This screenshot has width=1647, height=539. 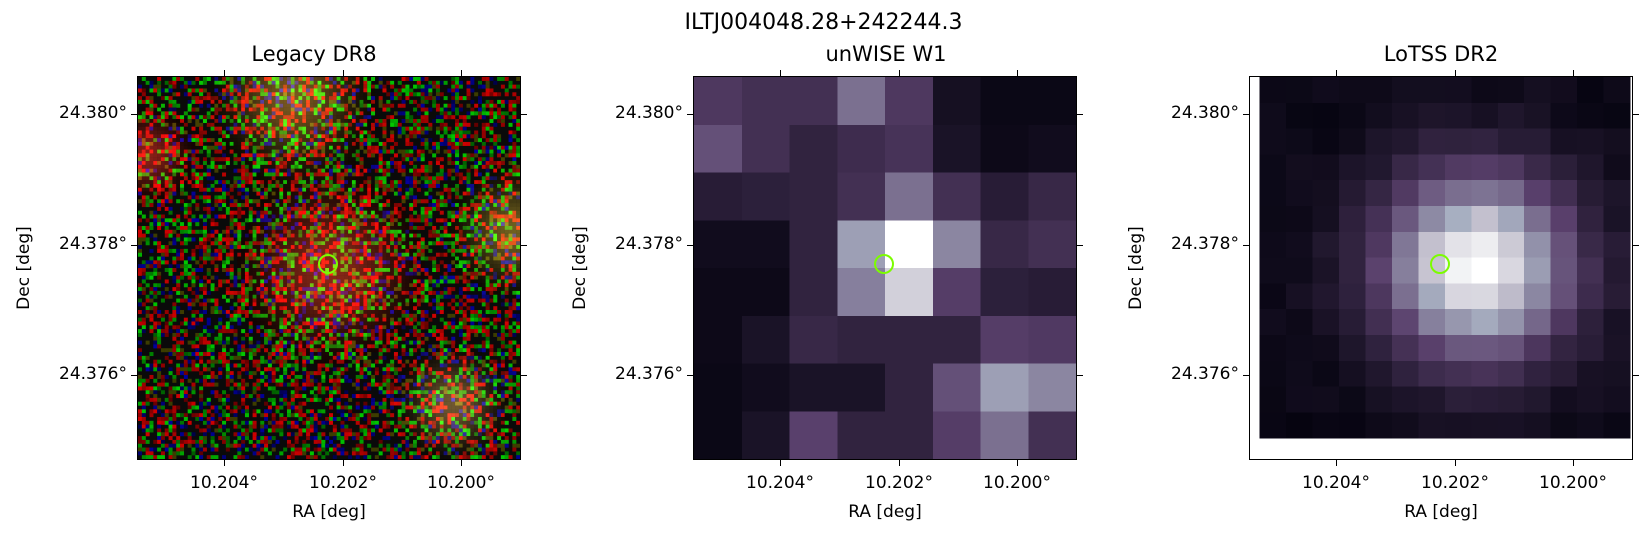 I want to click on panel-title-lotss: LoTSS DR2, so click(x=1441, y=54).